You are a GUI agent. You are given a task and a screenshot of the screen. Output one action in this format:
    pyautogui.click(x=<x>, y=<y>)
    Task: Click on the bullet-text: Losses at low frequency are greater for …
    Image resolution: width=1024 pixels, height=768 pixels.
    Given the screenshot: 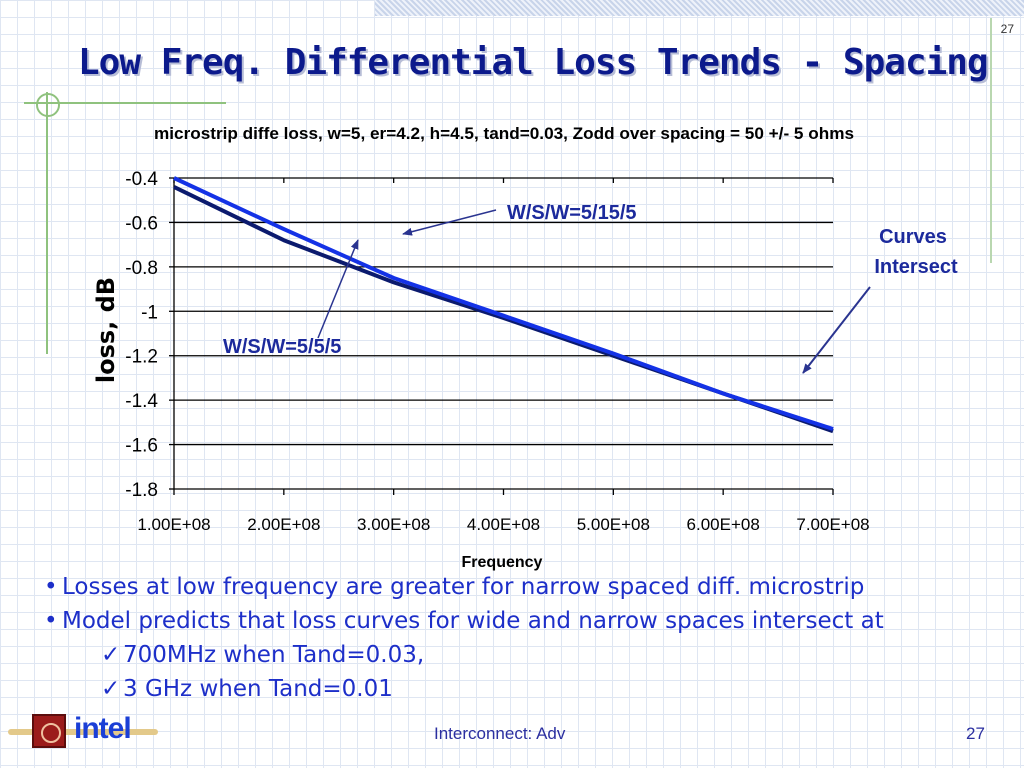 What is the action you would take?
    pyautogui.click(x=463, y=587)
    